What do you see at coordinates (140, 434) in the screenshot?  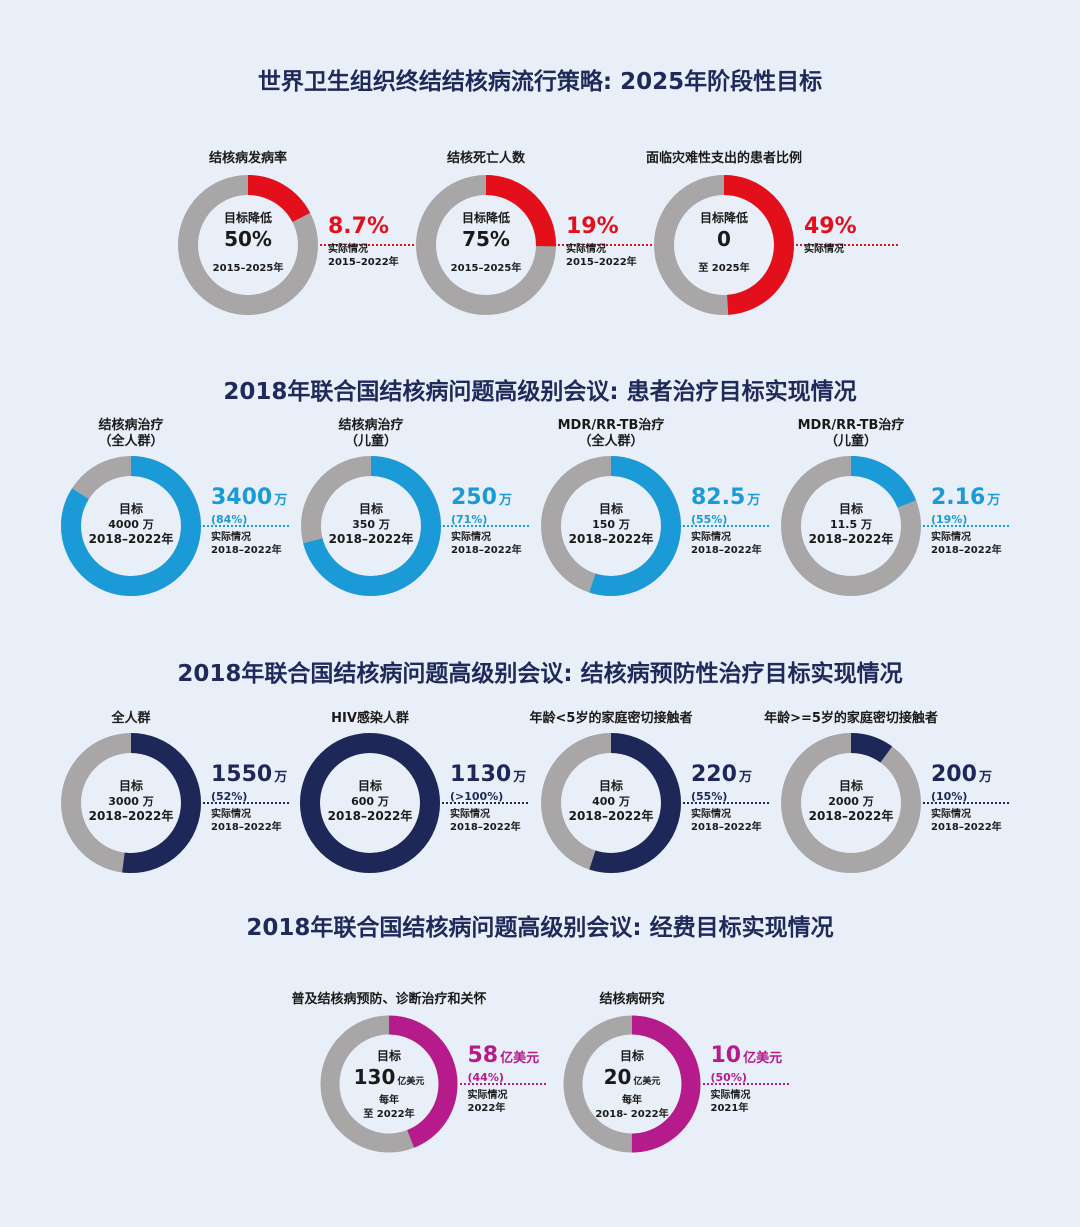 I see `chart-title: 结核病治疗 （全人群）` at bounding box center [140, 434].